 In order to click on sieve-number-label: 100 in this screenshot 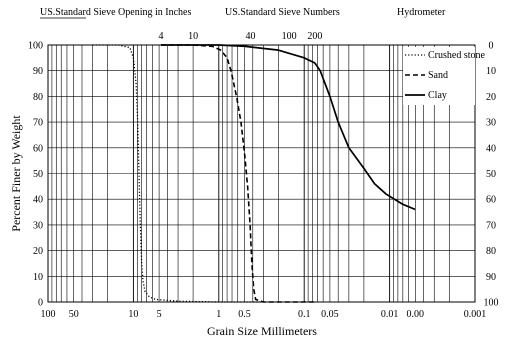, I will do `click(289, 36)`.